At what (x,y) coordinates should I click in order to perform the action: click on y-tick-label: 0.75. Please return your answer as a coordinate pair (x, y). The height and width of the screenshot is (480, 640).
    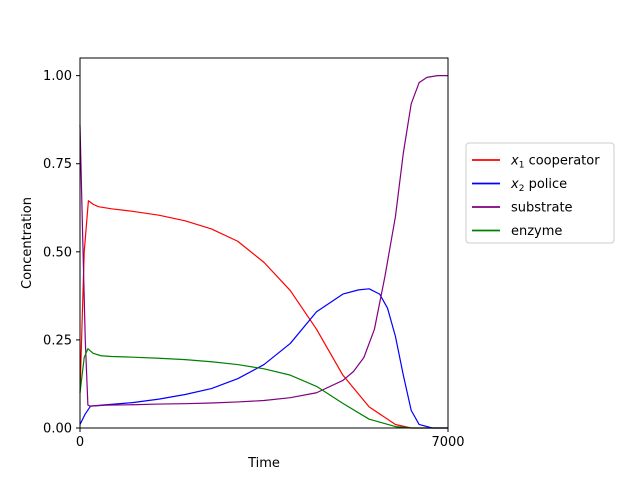
    Looking at the image, I should click on (57, 164).